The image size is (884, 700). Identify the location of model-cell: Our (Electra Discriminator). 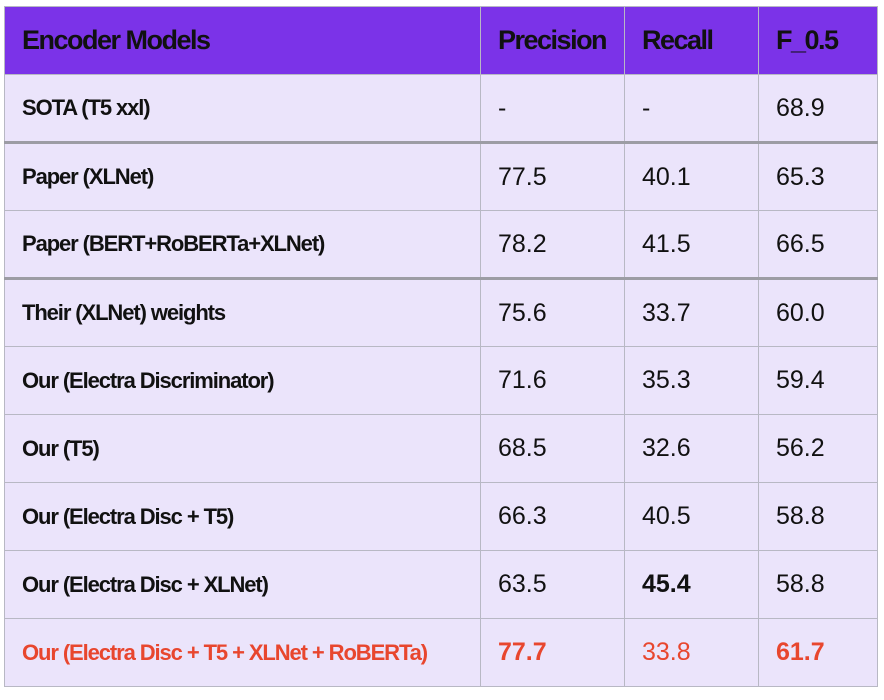
(242, 380).